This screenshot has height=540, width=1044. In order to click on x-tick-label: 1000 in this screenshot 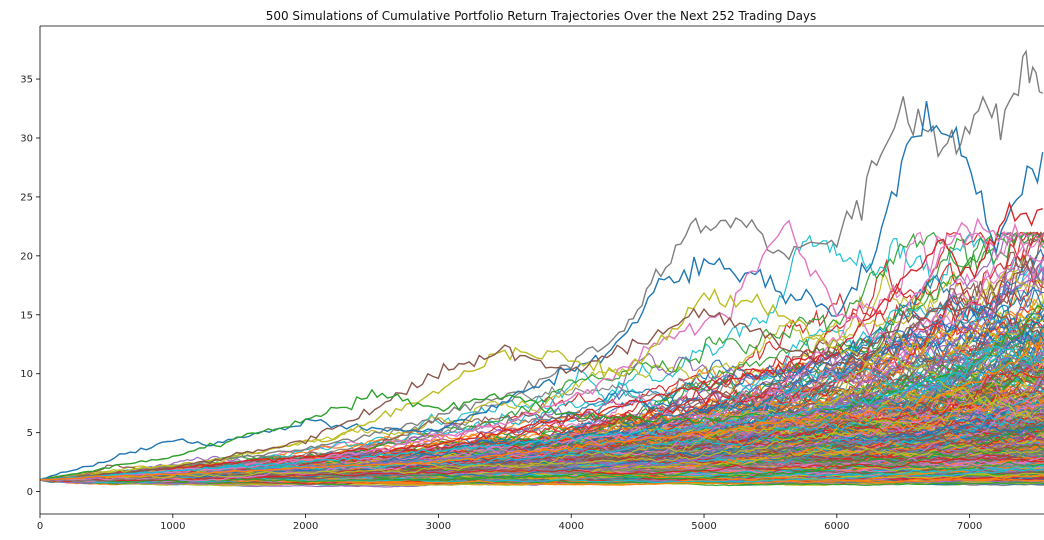, I will do `click(172, 526)`.